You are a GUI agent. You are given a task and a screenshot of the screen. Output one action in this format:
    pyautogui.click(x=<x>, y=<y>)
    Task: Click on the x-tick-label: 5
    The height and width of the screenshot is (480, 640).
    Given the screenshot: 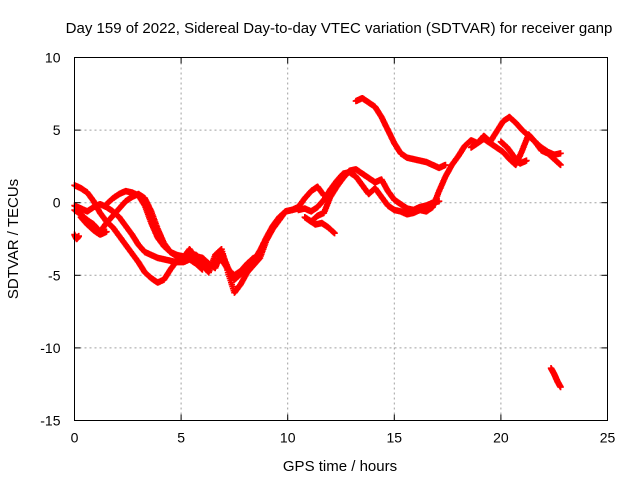 What is the action you would take?
    pyautogui.click(x=181, y=438)
    